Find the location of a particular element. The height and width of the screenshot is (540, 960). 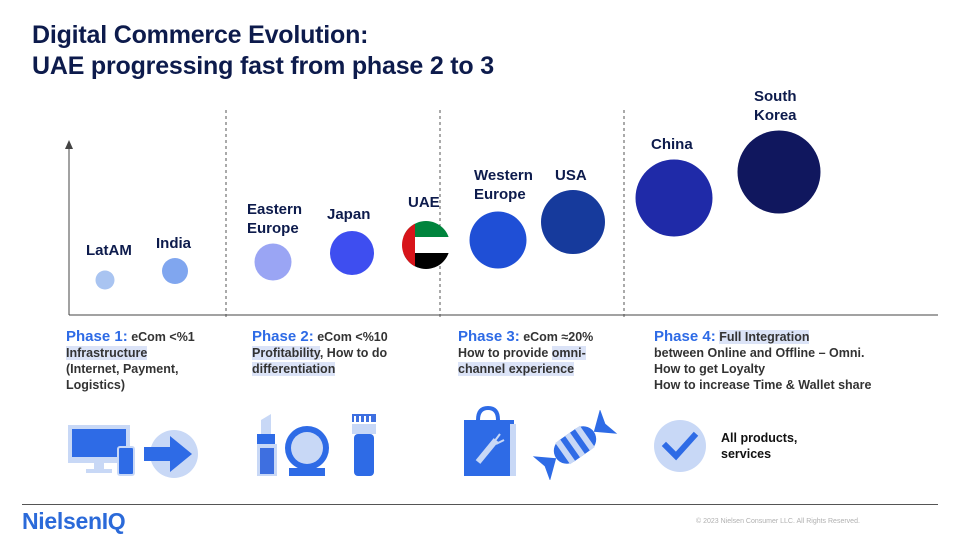

bubble-china is located at coordinates (674, 198).